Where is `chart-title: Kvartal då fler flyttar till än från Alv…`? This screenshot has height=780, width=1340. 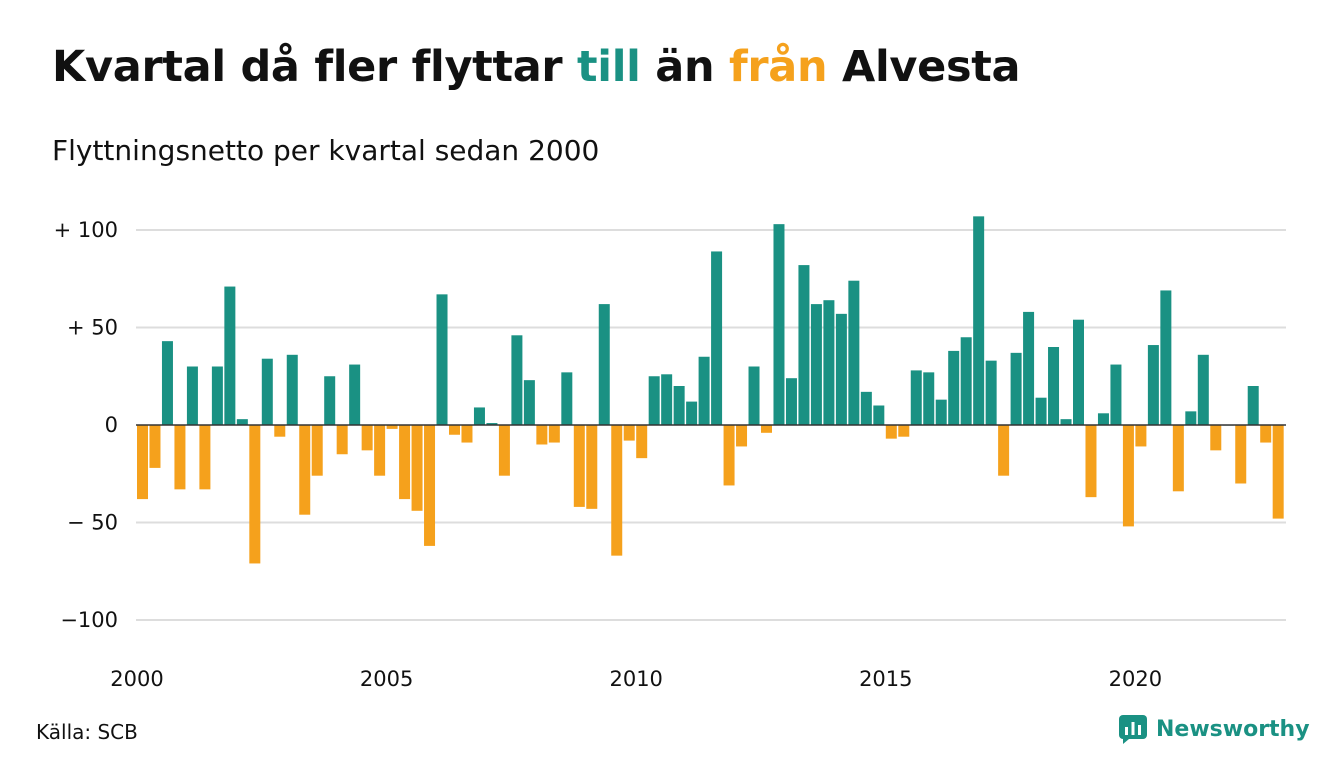 chart-title: Kvartal då fler flyttar till än från Alv… is located at coordinates (536, 67).